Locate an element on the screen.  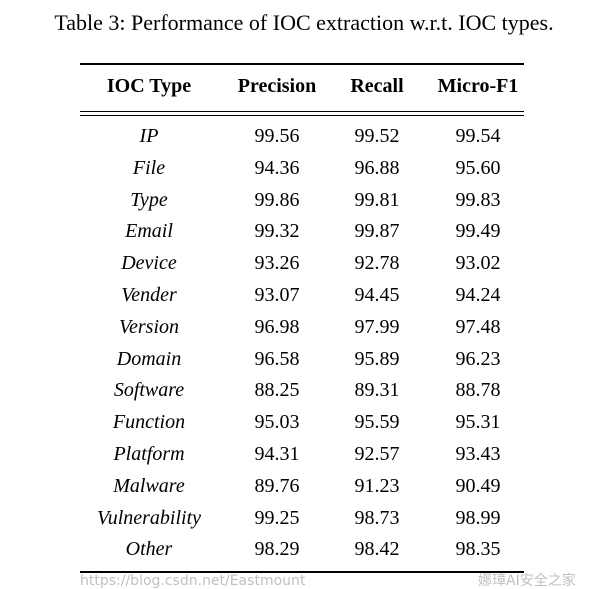
cell-recall: 89.31 is located at coordinates (377, 390).